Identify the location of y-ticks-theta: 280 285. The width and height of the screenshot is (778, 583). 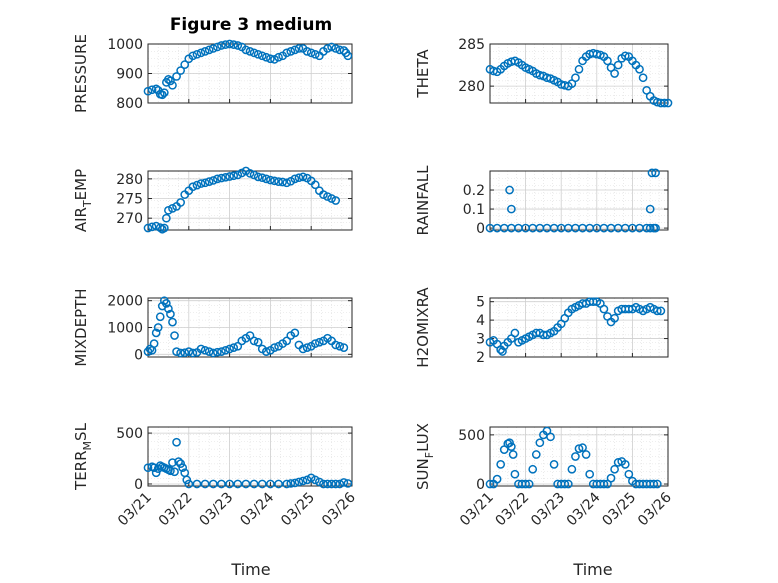
(563, 66).